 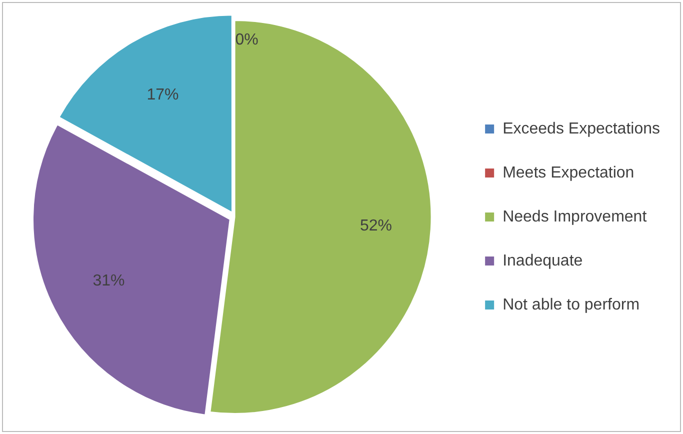 I want to click on legend-label: Exceeds Expectations, so click(x=581, y=129).